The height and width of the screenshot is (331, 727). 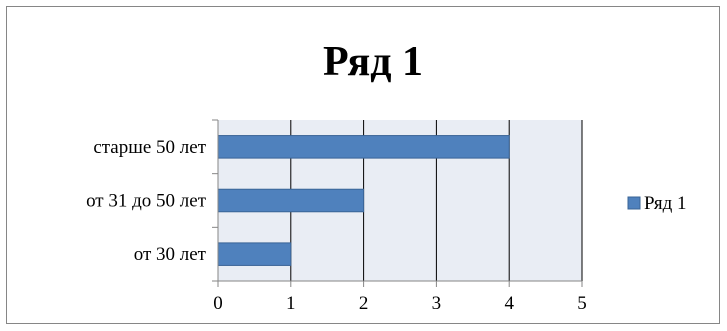 I want to click on x-tick-label: 0, so click(x=218, y=303).